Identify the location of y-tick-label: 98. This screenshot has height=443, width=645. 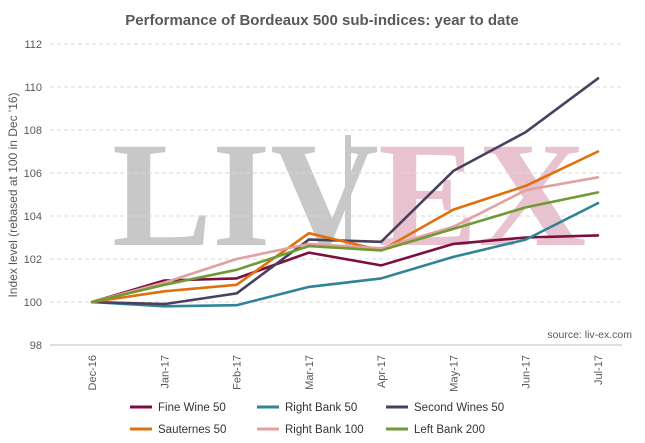
(36, 346).